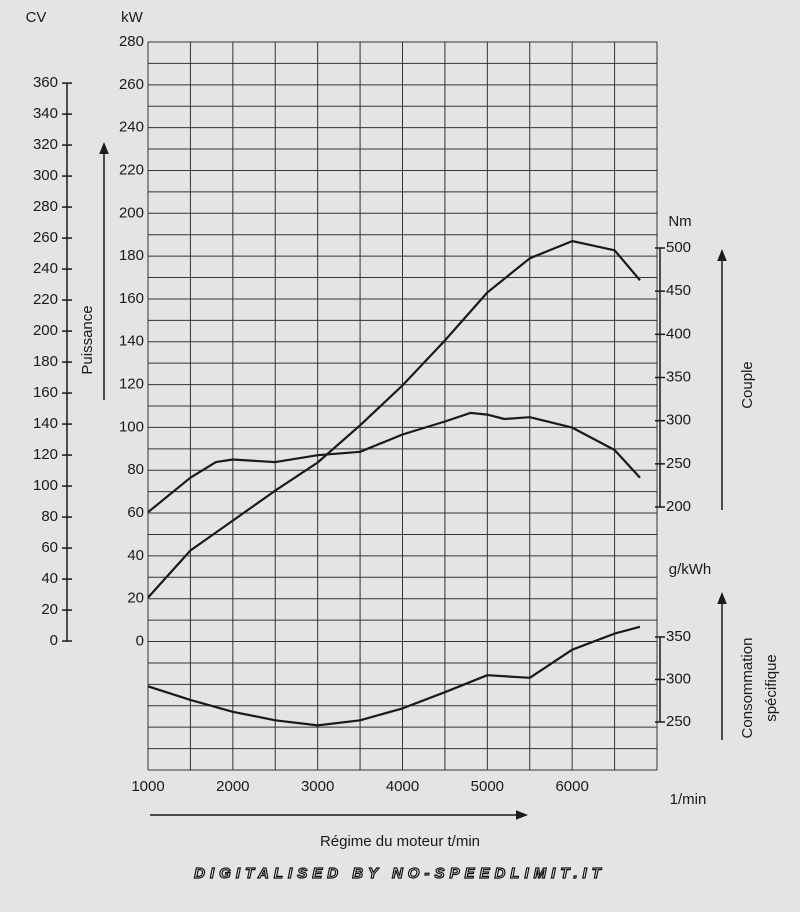  What do you see at coordinates (400, 873) in the screenshot?
I see `watermark: DIGITALISED BY NO-SPEEDLIMIT.IT` at bounding box center [400, 873].